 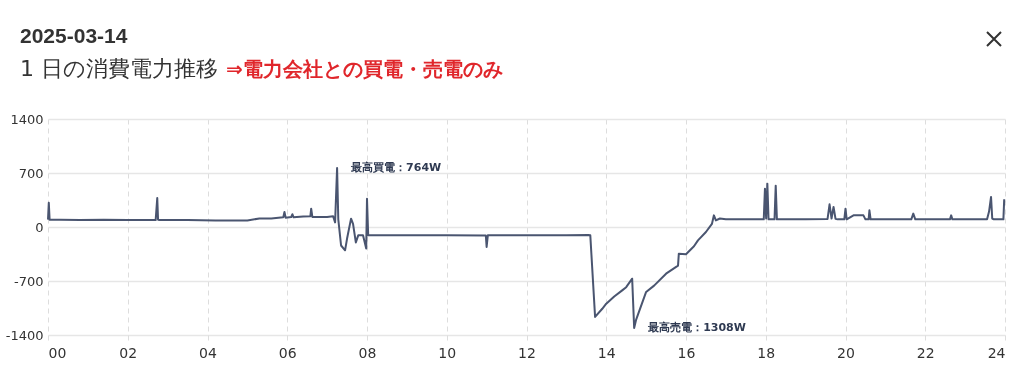 I want to click on y-tick-label: 1400, so click(x=27, y=119).